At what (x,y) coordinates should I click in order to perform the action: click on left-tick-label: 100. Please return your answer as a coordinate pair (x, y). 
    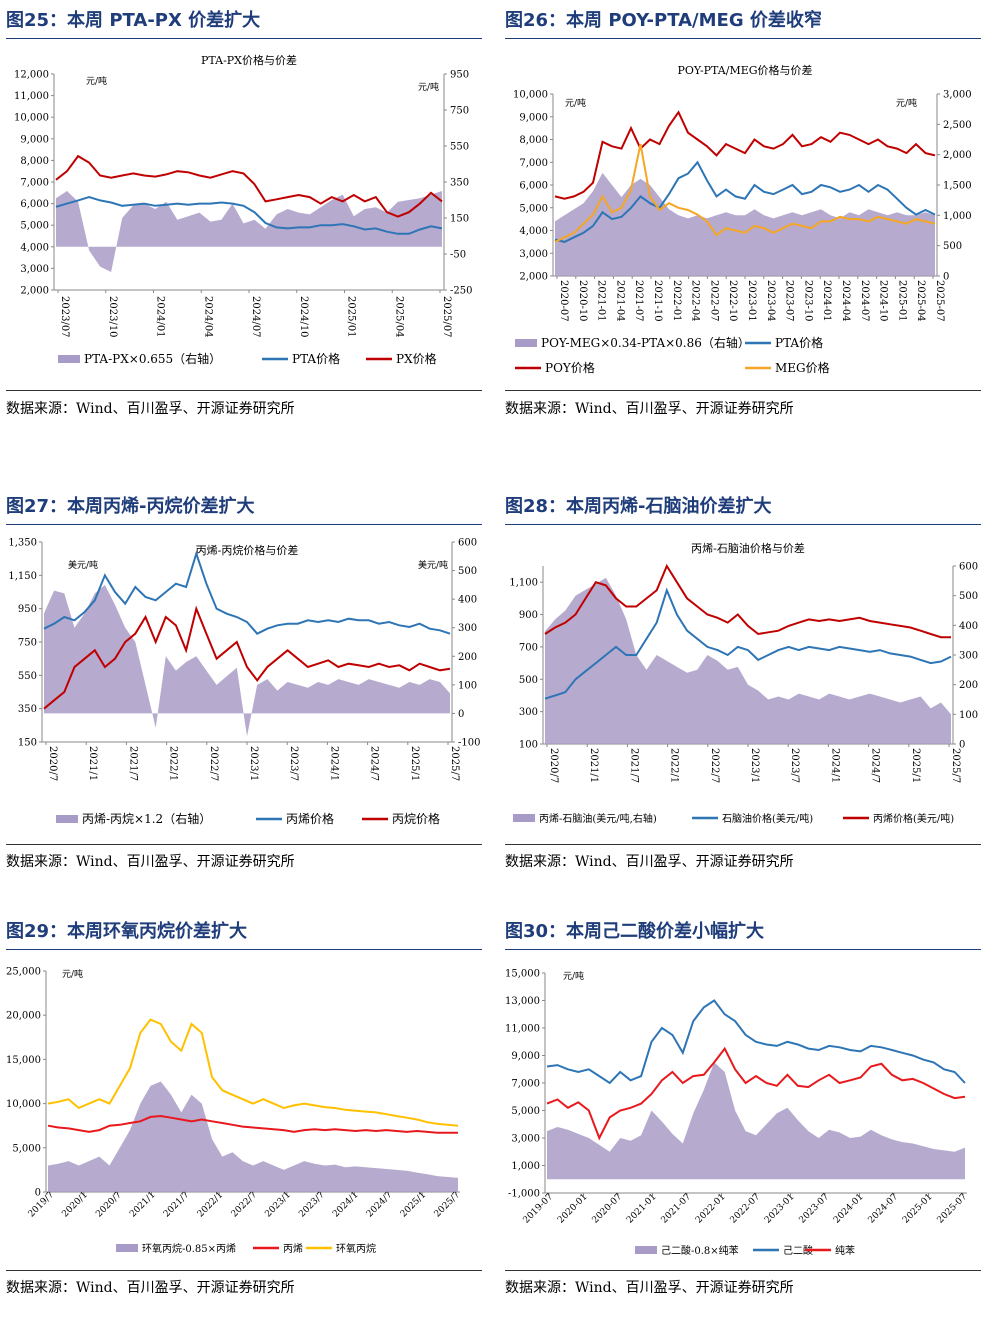
    Looking at the image, I should click on (528, 745).